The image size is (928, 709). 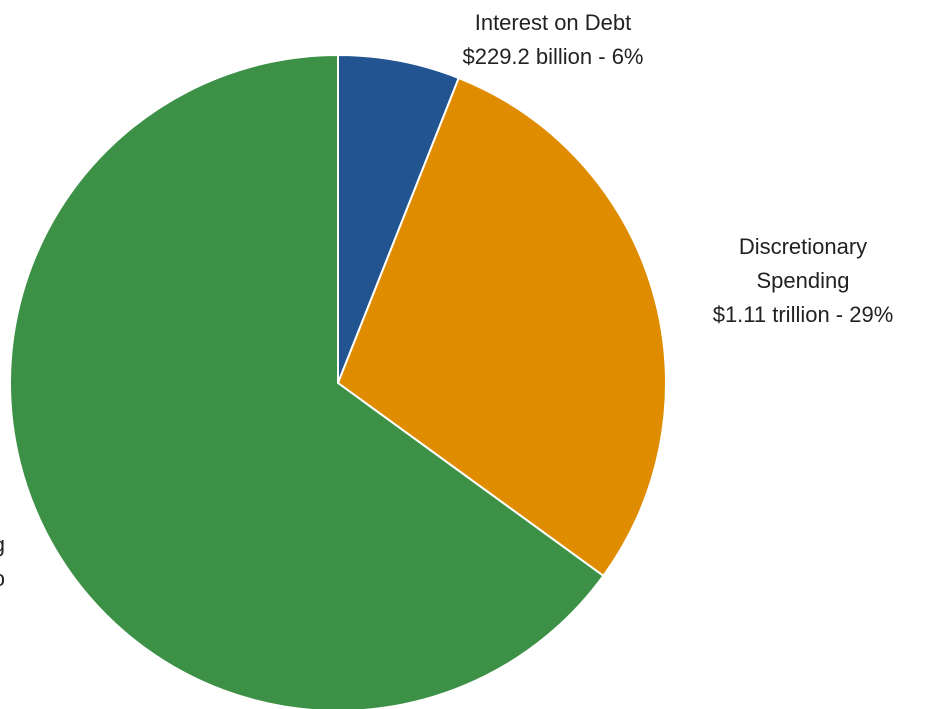 I want to click on slice-label-line: g, so click(x=2, y=544).